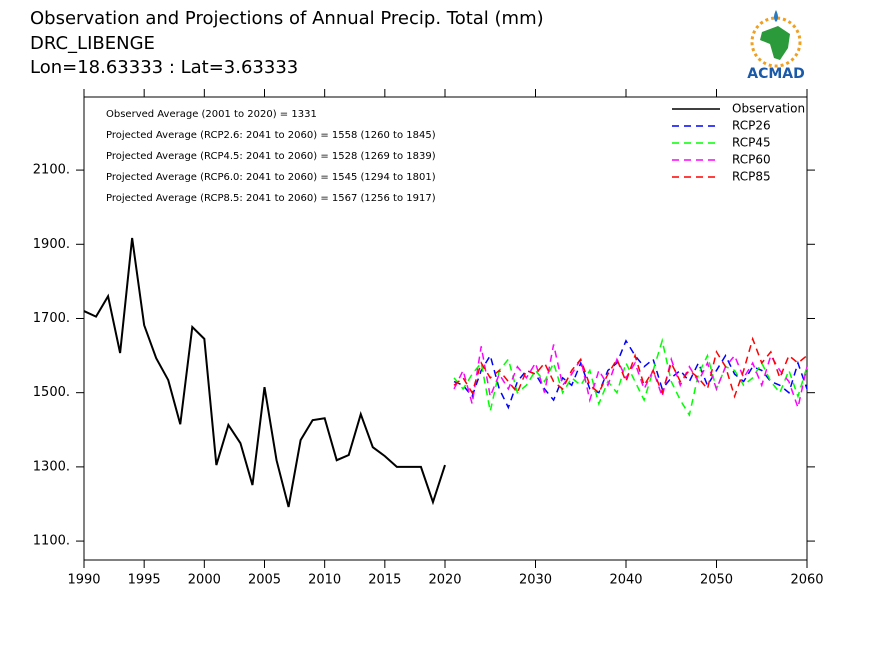  Describe the element at coordinates (806, 580) in the screenshot. I see `x-tick-label: 2060` at that location.